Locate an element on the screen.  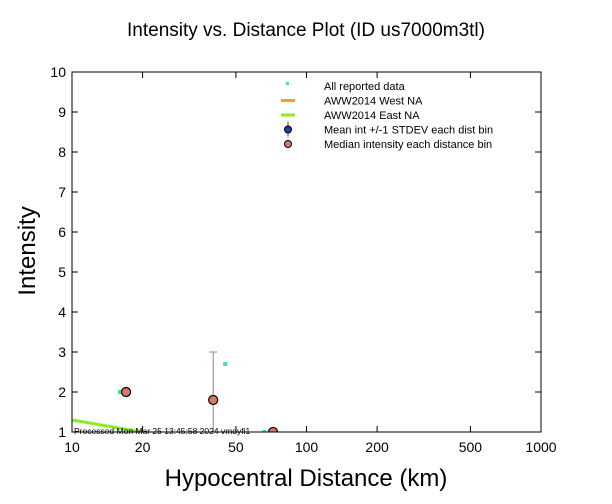
y-tick-label: 4 is located at coordinates (62, 312).